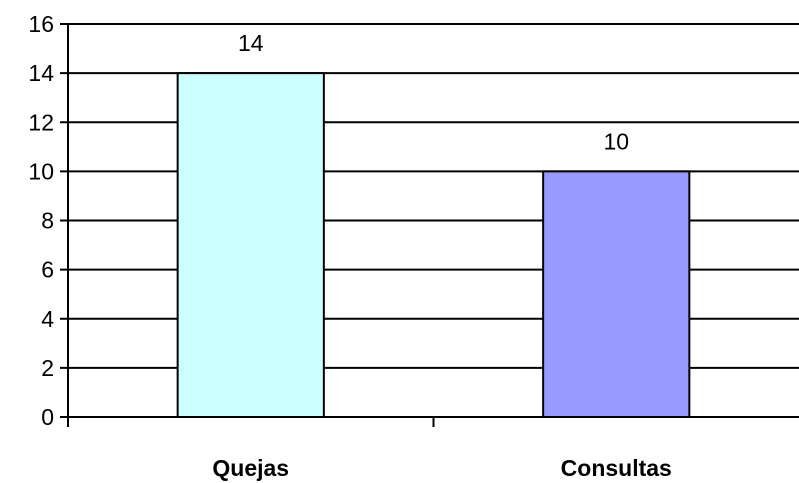 The image size is (799, 483). What do you see at coordinates (47, 270) in the screenshot?
I see `y-tick-label: 6` at bounding box center [47, 270].